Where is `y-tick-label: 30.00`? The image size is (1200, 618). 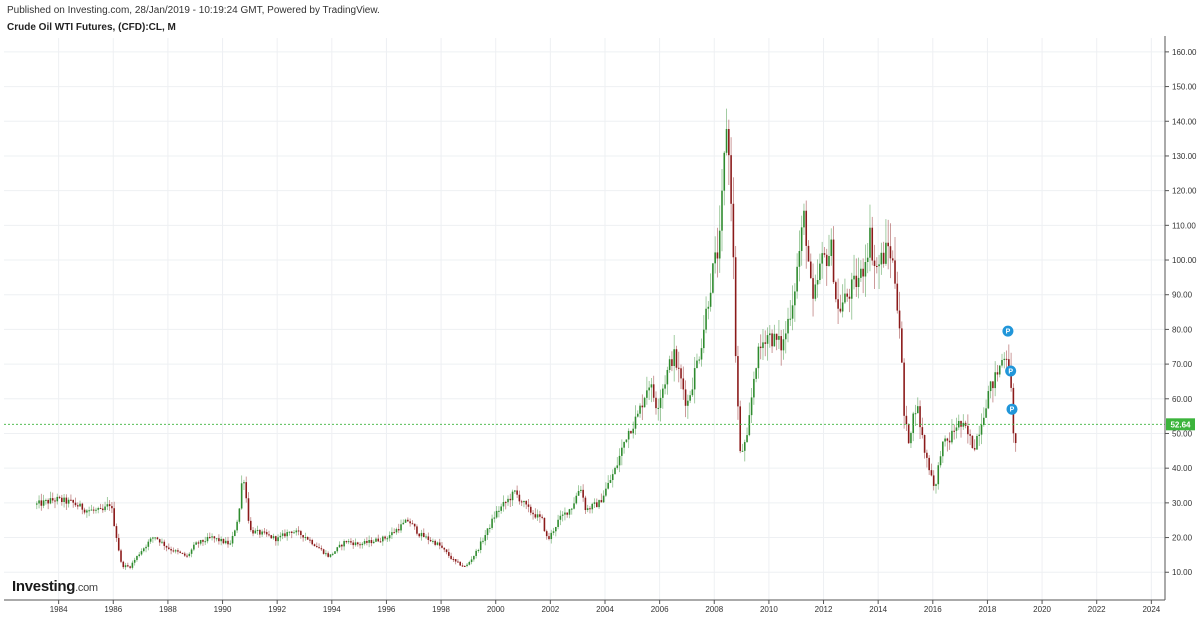
y-tick-label: 30.00 is located at coordinates (1182, 503).